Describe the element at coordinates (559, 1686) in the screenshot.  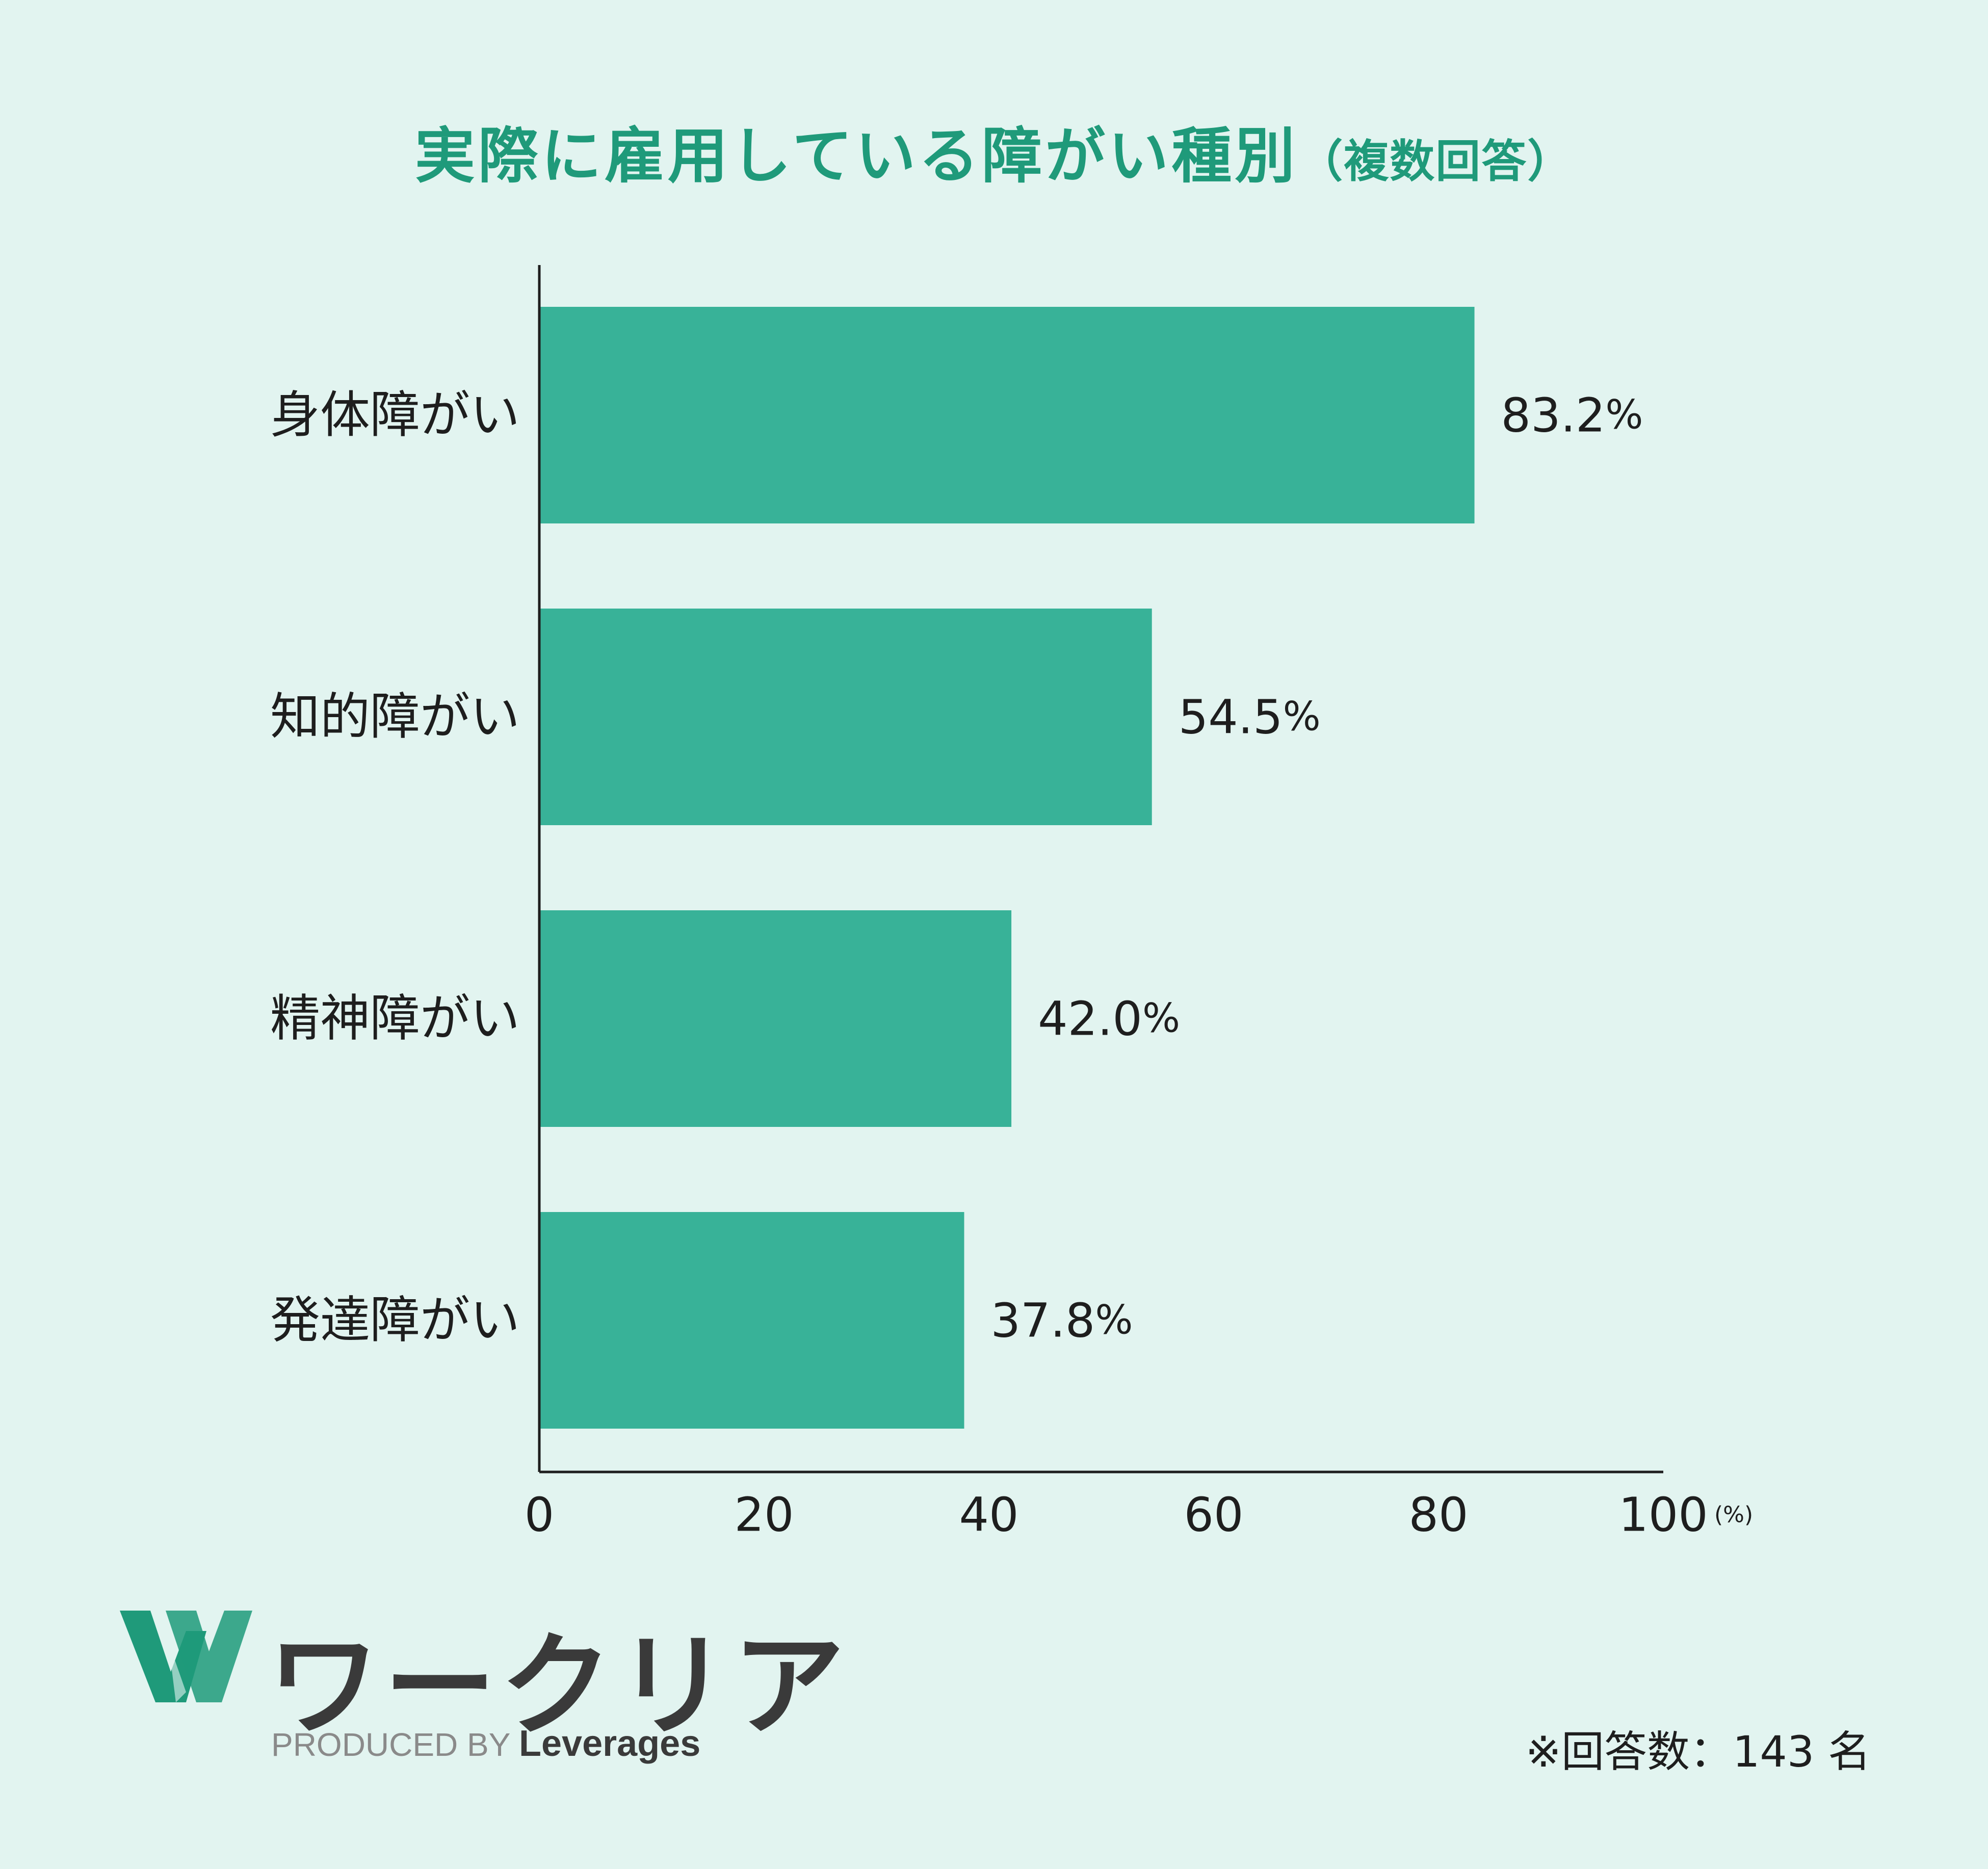
I see `logo-wordmark: ワークリア` at that location.